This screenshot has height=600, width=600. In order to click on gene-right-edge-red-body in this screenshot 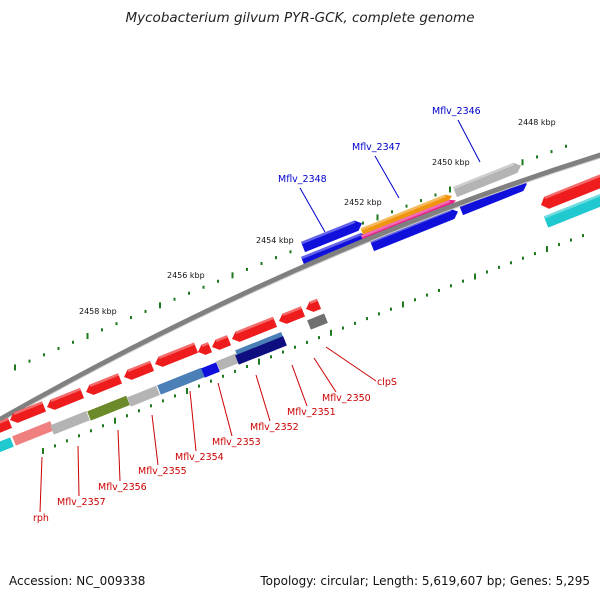, I will do `click(570, 191)`.